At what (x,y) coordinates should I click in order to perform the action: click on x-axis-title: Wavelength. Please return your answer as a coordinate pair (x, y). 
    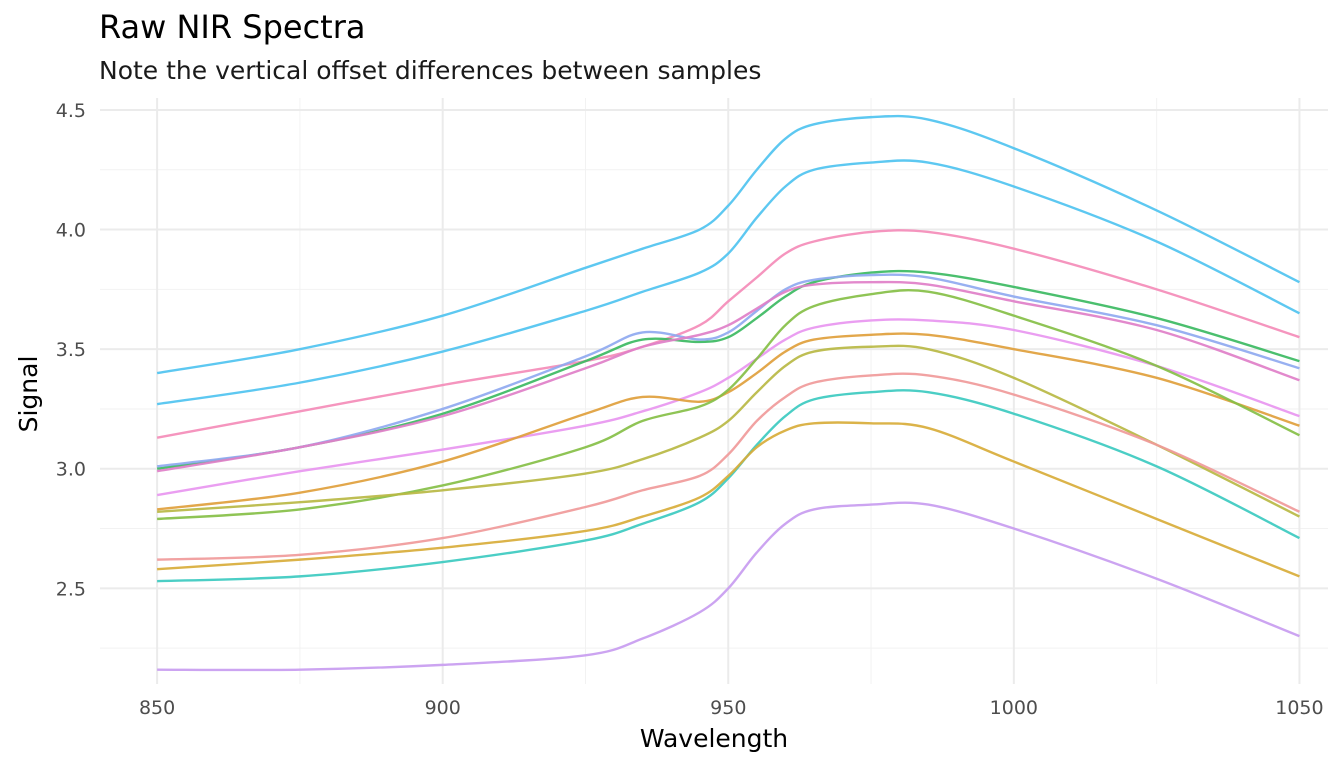
    Looking at the image, I should click on (714, 738).